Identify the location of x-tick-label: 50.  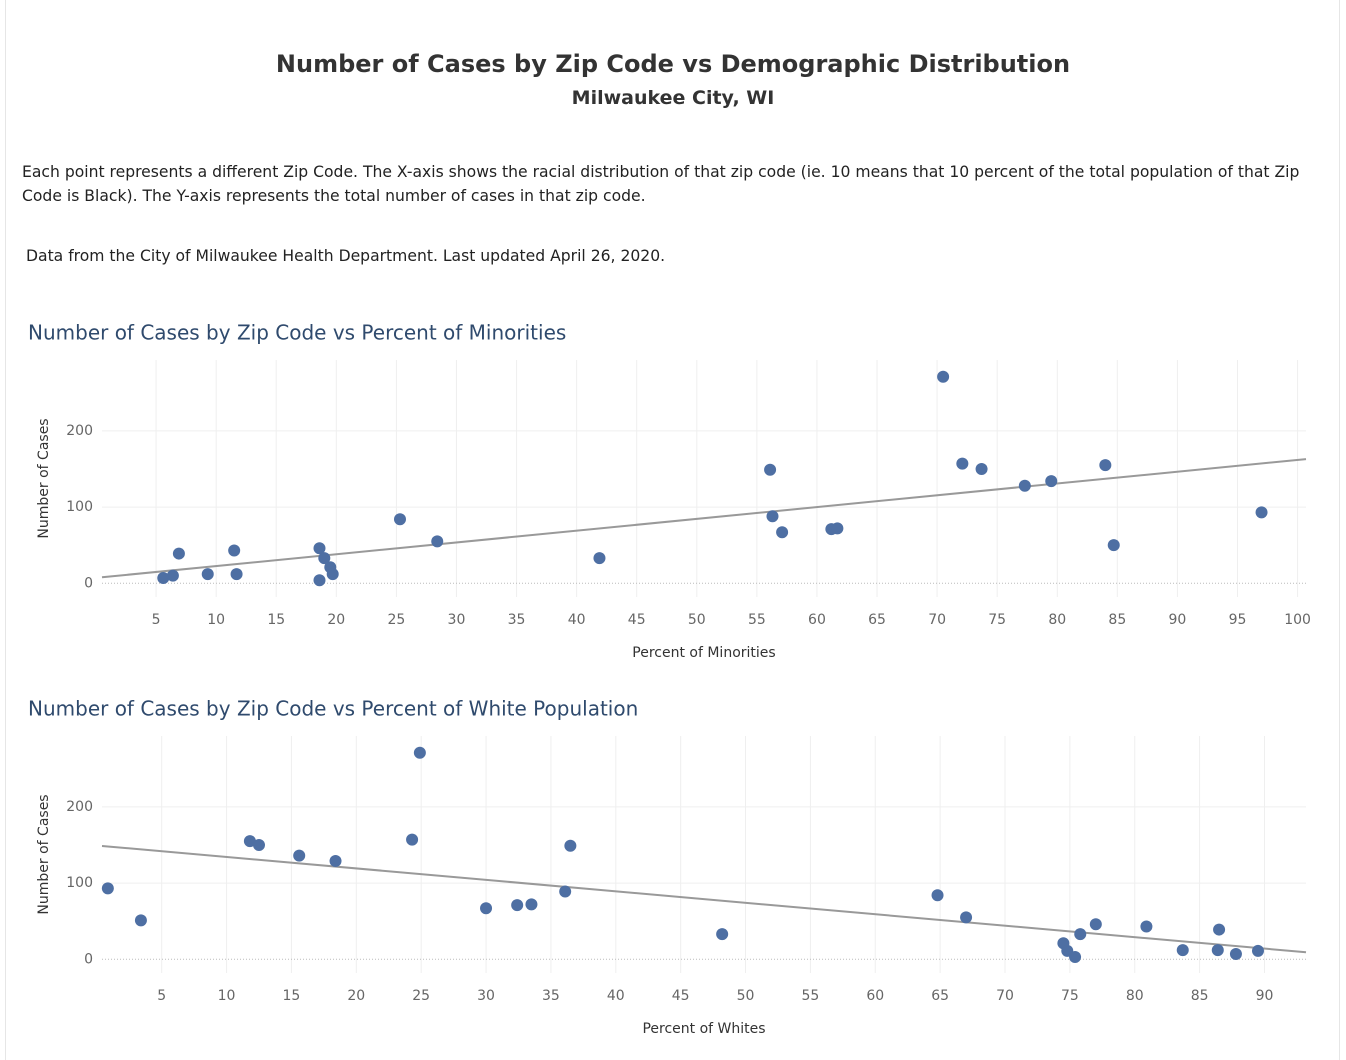
(697, 620).